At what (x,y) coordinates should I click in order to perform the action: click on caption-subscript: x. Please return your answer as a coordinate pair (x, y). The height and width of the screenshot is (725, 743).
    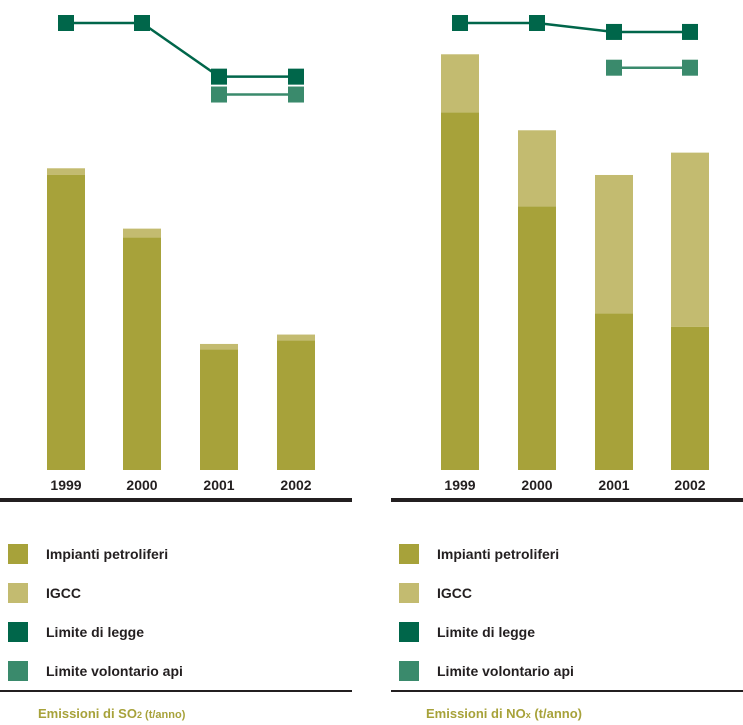
    Looking at the image, I should click on (528, 715).